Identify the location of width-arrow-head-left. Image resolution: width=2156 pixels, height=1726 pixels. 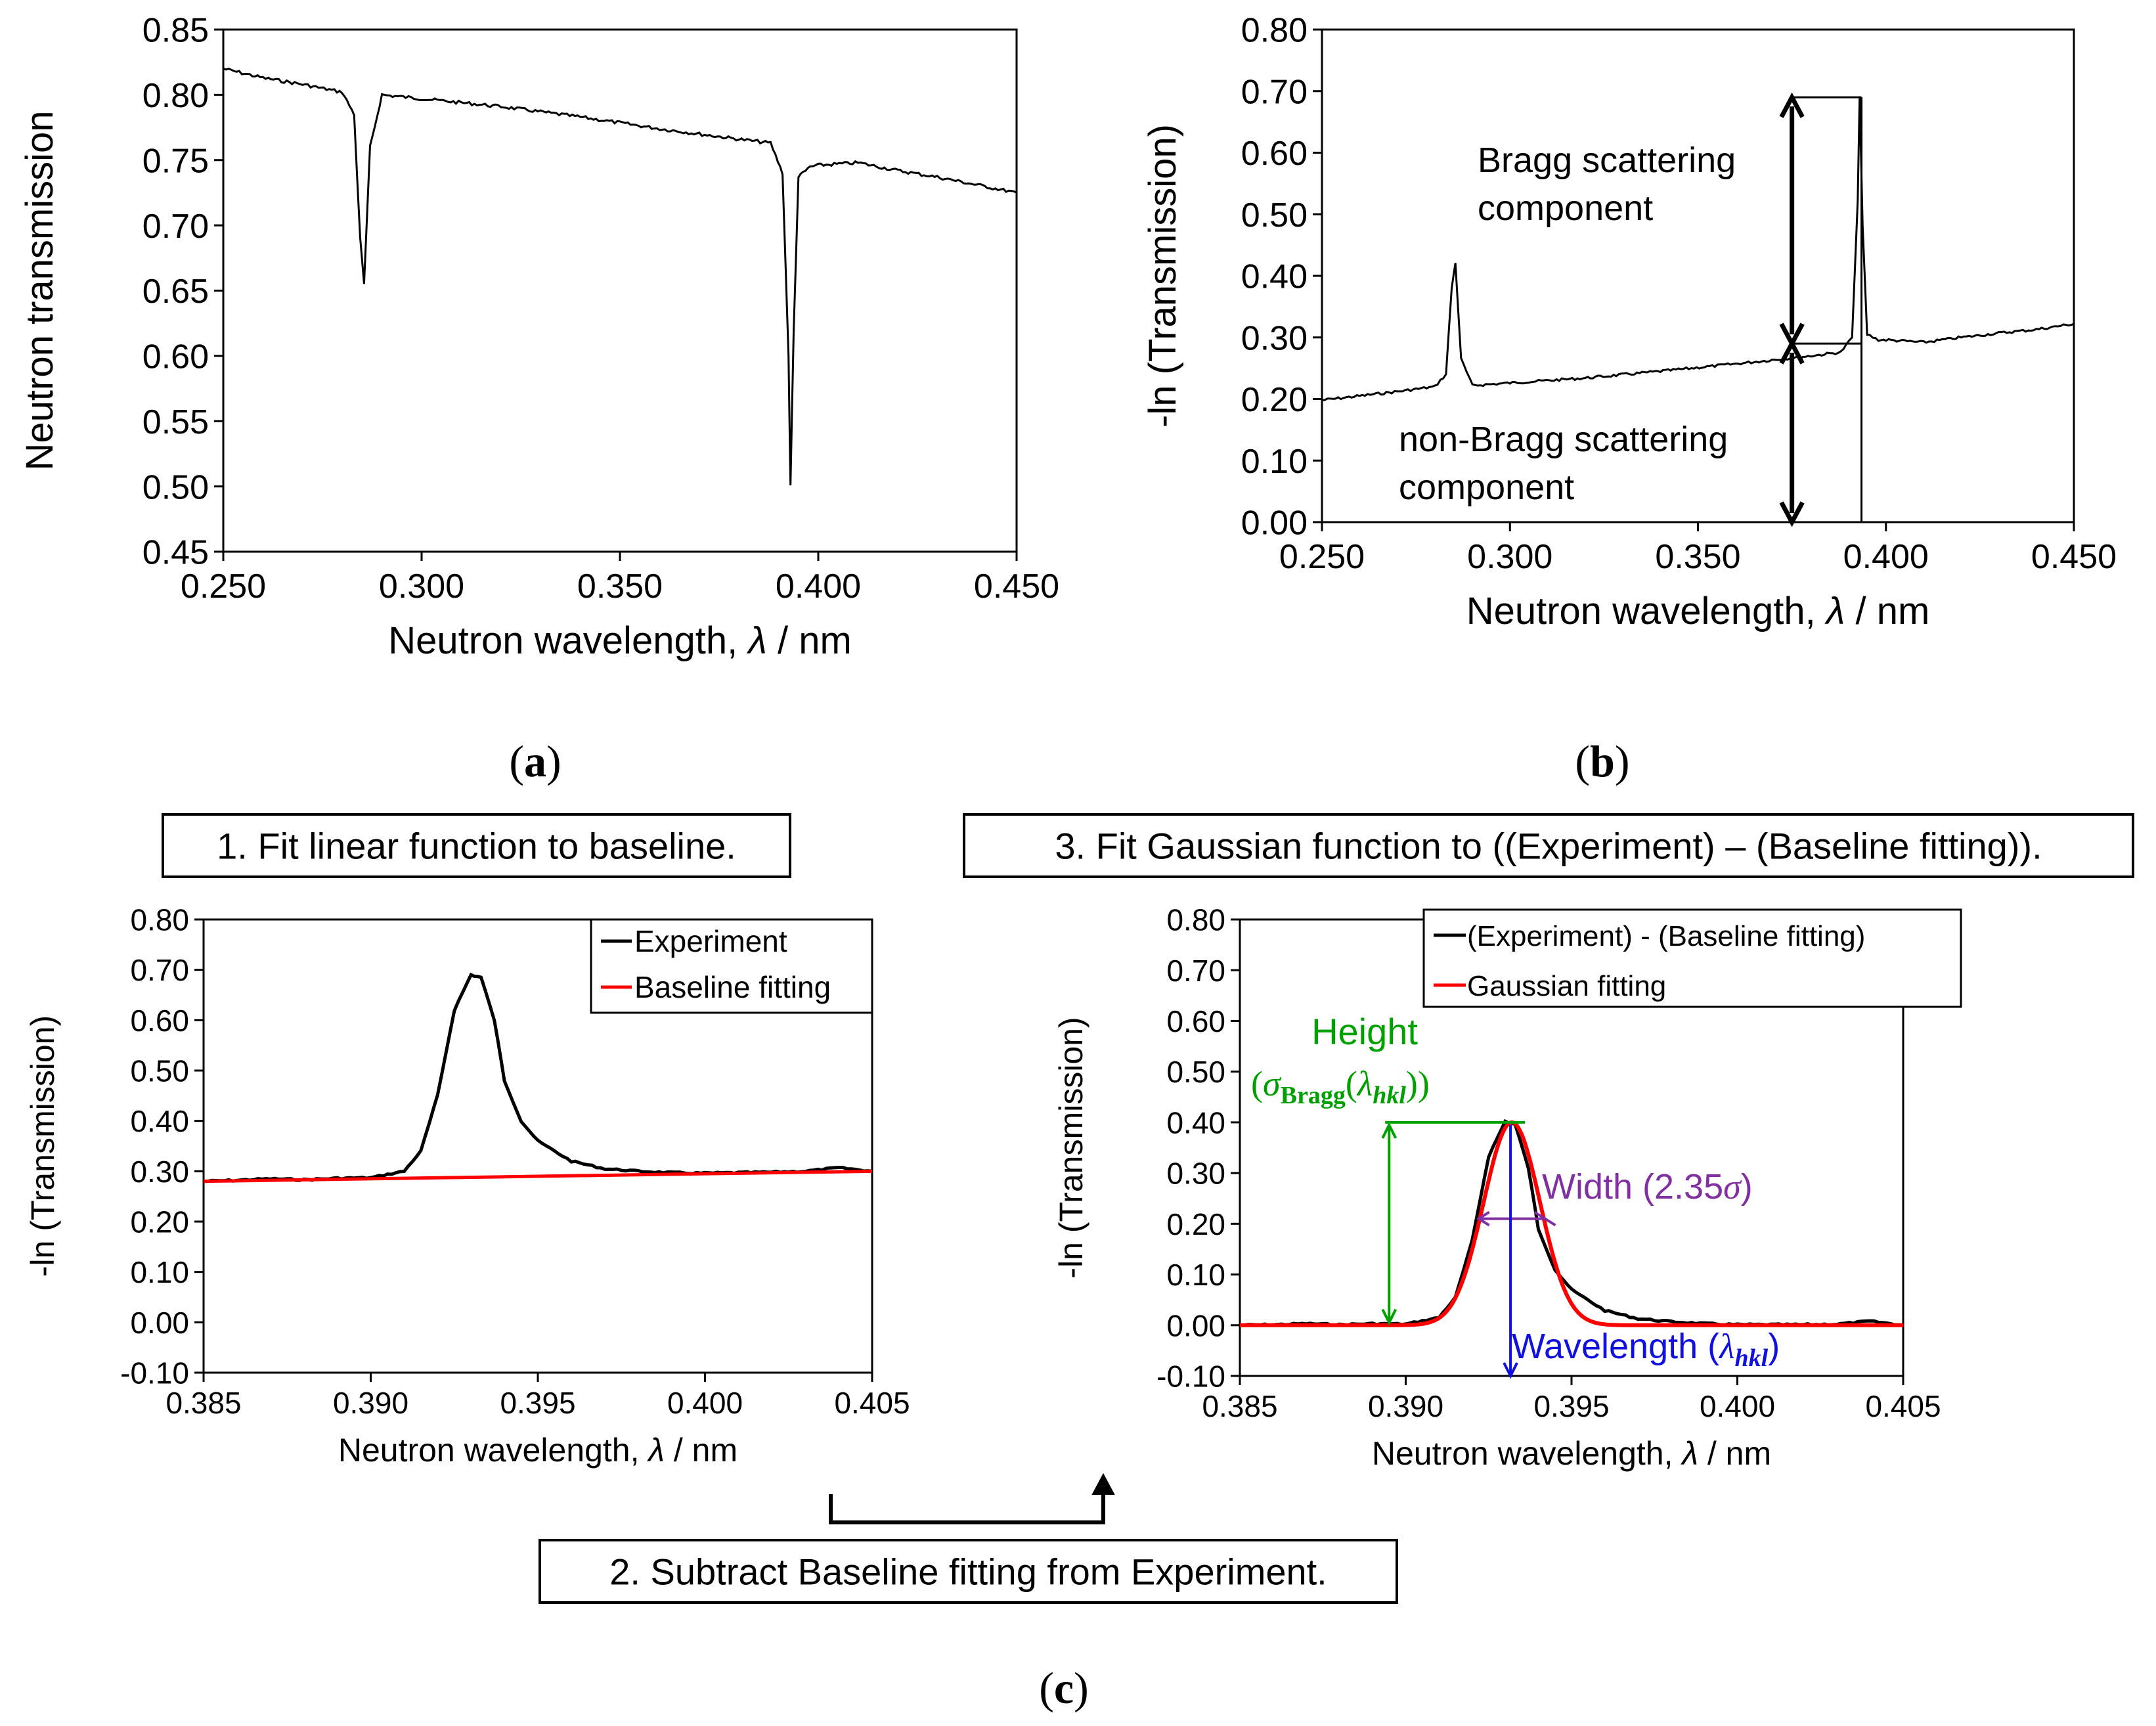
(1483, 1218).